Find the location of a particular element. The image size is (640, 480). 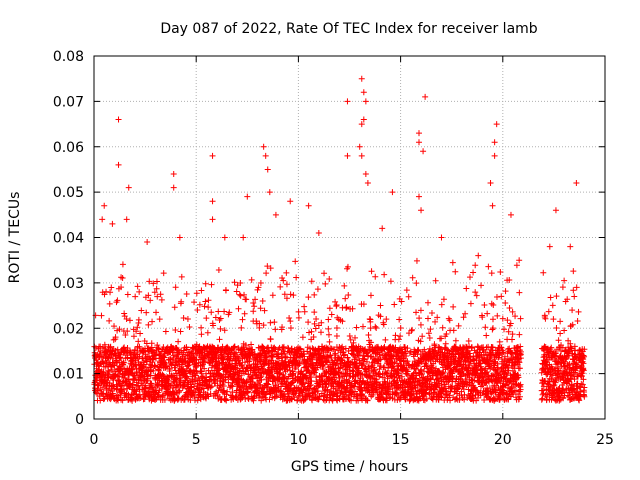

x-tick-label: 0 is located at coordinates (94, 440).